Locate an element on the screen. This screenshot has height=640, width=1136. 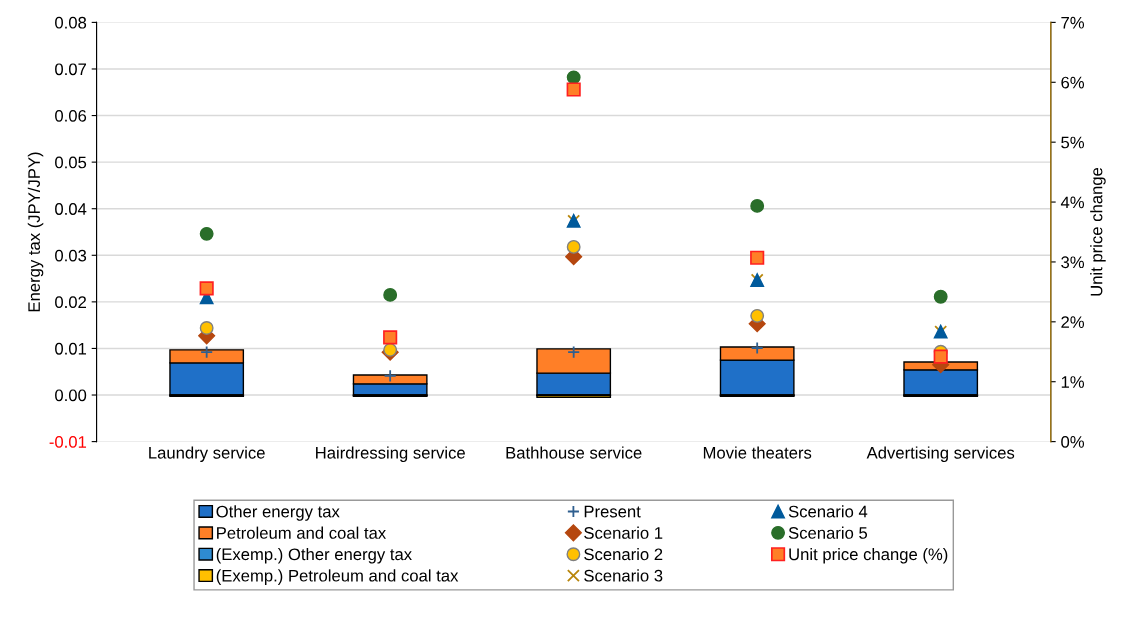
legend-label: Scenario 5 is located at coordinates (828, 532).